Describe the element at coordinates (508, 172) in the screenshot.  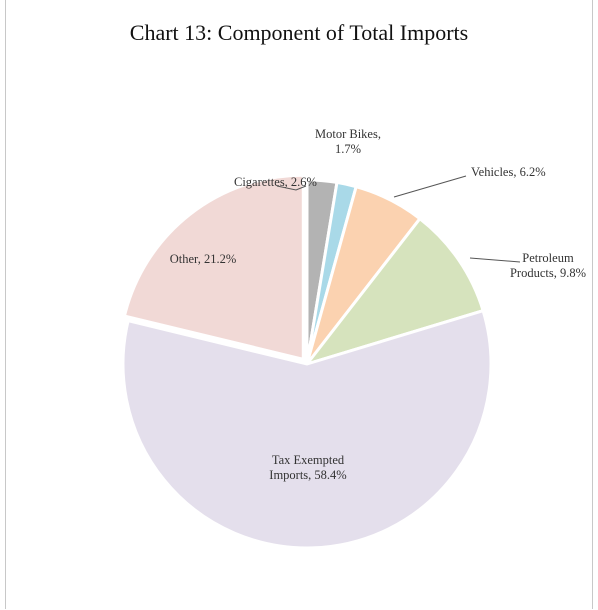
I see `slice-label: Vehicles, 6.2%` at that location.